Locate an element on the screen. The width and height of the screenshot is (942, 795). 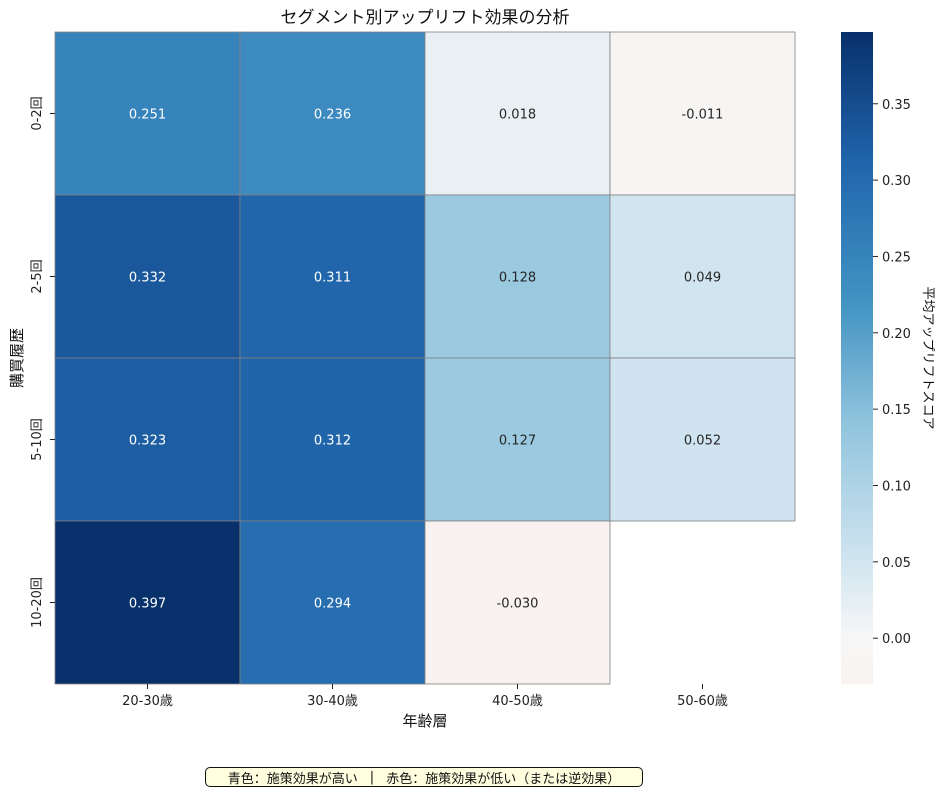
colorbar-tick-label: 0.15 is located at coordinates (896, 410).